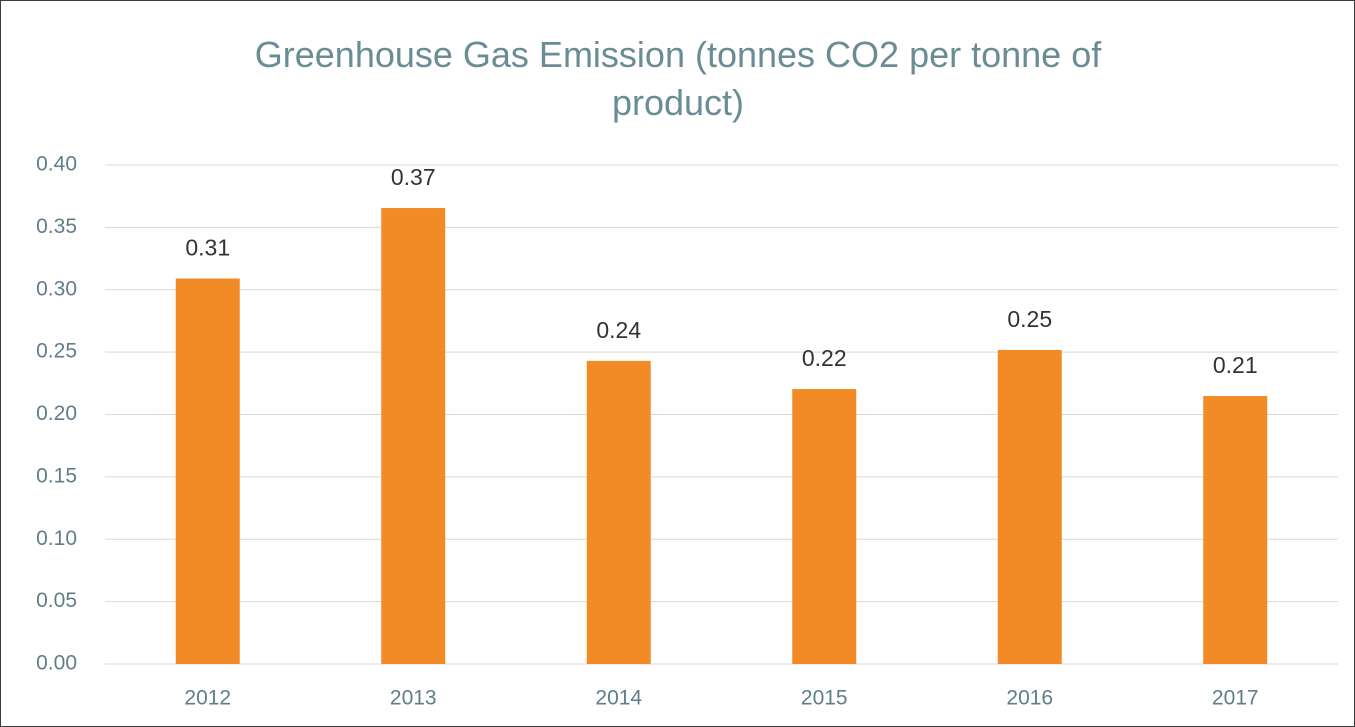 This screenshot has height=727, width=1355. What do you see at coordinates (56, 600) in the screenshot?
I see `y-tick-label: 0.05` at bounding box center [56, 600].